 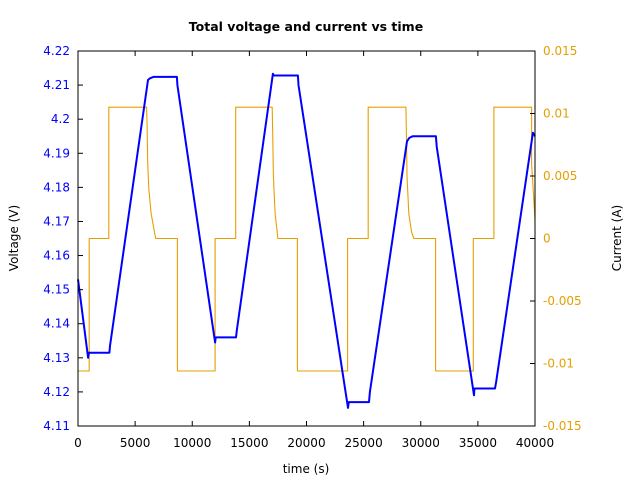 I want to click on y-axis-right-label: Current (A), so click(x=617, y=238).